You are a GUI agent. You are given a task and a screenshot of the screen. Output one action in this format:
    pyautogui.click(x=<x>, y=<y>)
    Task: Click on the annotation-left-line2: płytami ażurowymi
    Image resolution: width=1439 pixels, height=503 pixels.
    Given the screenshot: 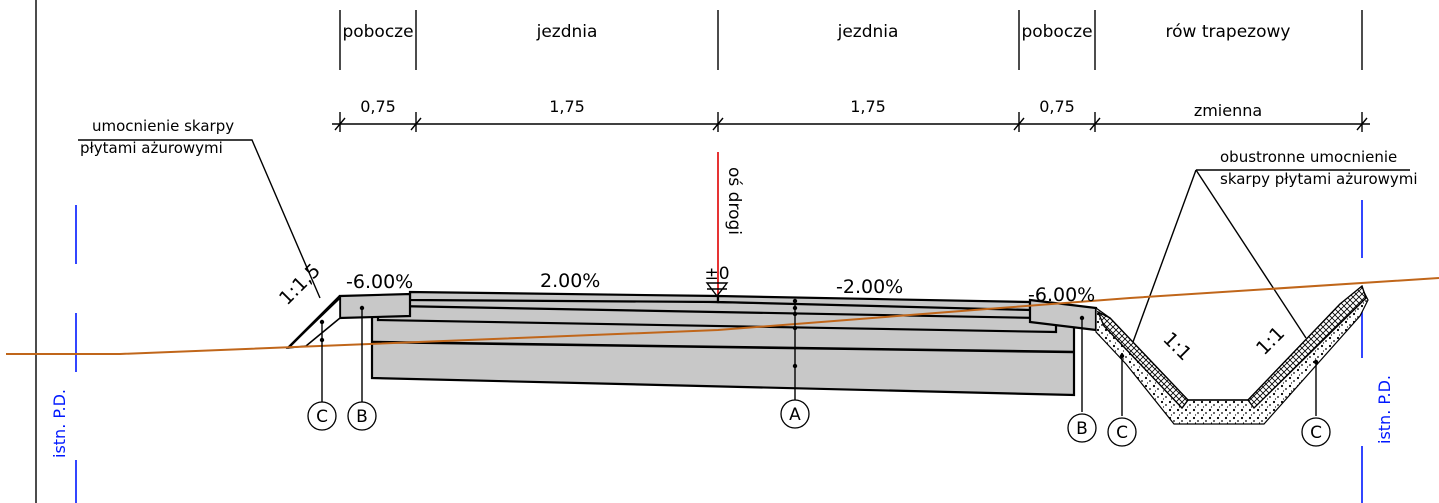 What is the action you would take?
    pyautogui.click(x=151, y=148)
    